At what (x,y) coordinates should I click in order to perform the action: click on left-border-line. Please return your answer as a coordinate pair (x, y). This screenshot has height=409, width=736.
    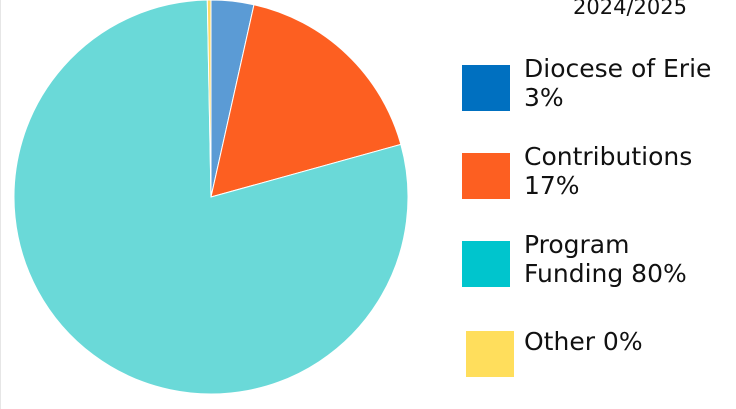
    Looking at the image, I should click on (0, 204).